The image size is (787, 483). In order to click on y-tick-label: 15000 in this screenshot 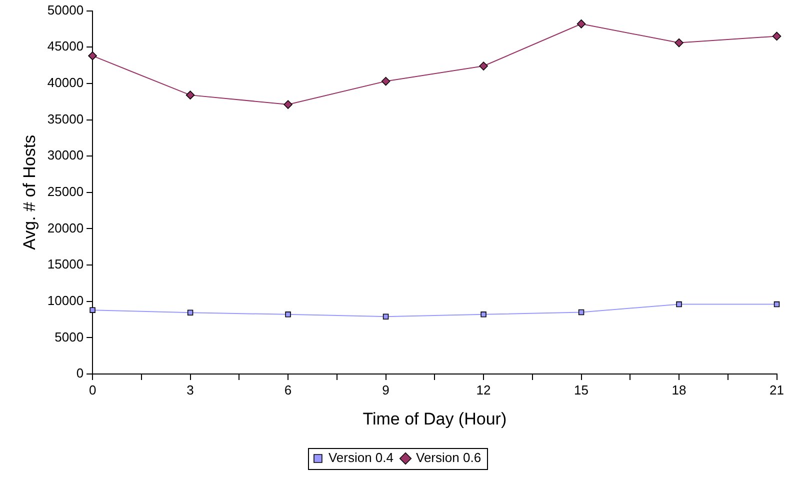, I will do `click(65, 264)`.